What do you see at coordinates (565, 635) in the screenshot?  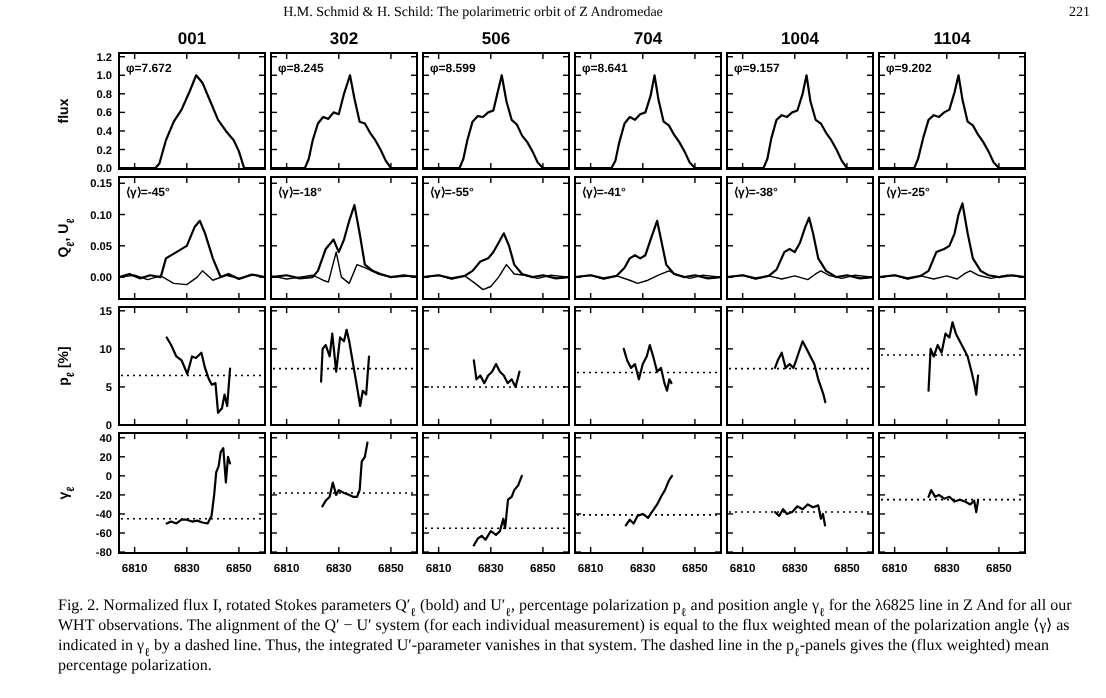 I see `text: Fig. 2. Normalized flux I, rotated Stokes parameters Q′$_{ℓ}$ (bold) and U′$_{ℓ}$, percentage polarization p$_{ℓ}$ and position angle γ$_{ℓ}$ for the λ6825 line in Z And for all our WHT observations. The alignment of the Q′ − U′ system (for each individual measurement) is equal to the flux weighted mean of the polarization angle ⟨γ⟩ as indicated in γ$_{ℓ}$ by a dashed line. Thus, the integrated U′-parameter vanishes in that system. The dashed line in the p$_{ℓ}$-panels gives the (flux weighted) mean percentage polarization.` at bounding box center [565, 635].